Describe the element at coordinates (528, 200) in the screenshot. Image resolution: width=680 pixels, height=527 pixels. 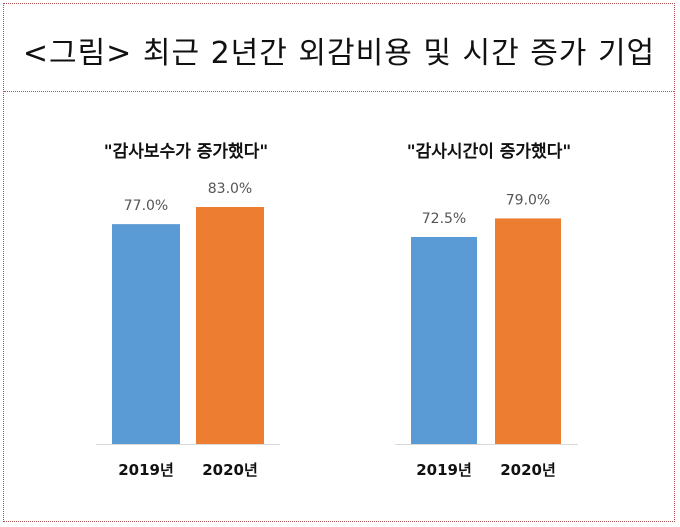
I see `data-label: 79.0%` at that location.